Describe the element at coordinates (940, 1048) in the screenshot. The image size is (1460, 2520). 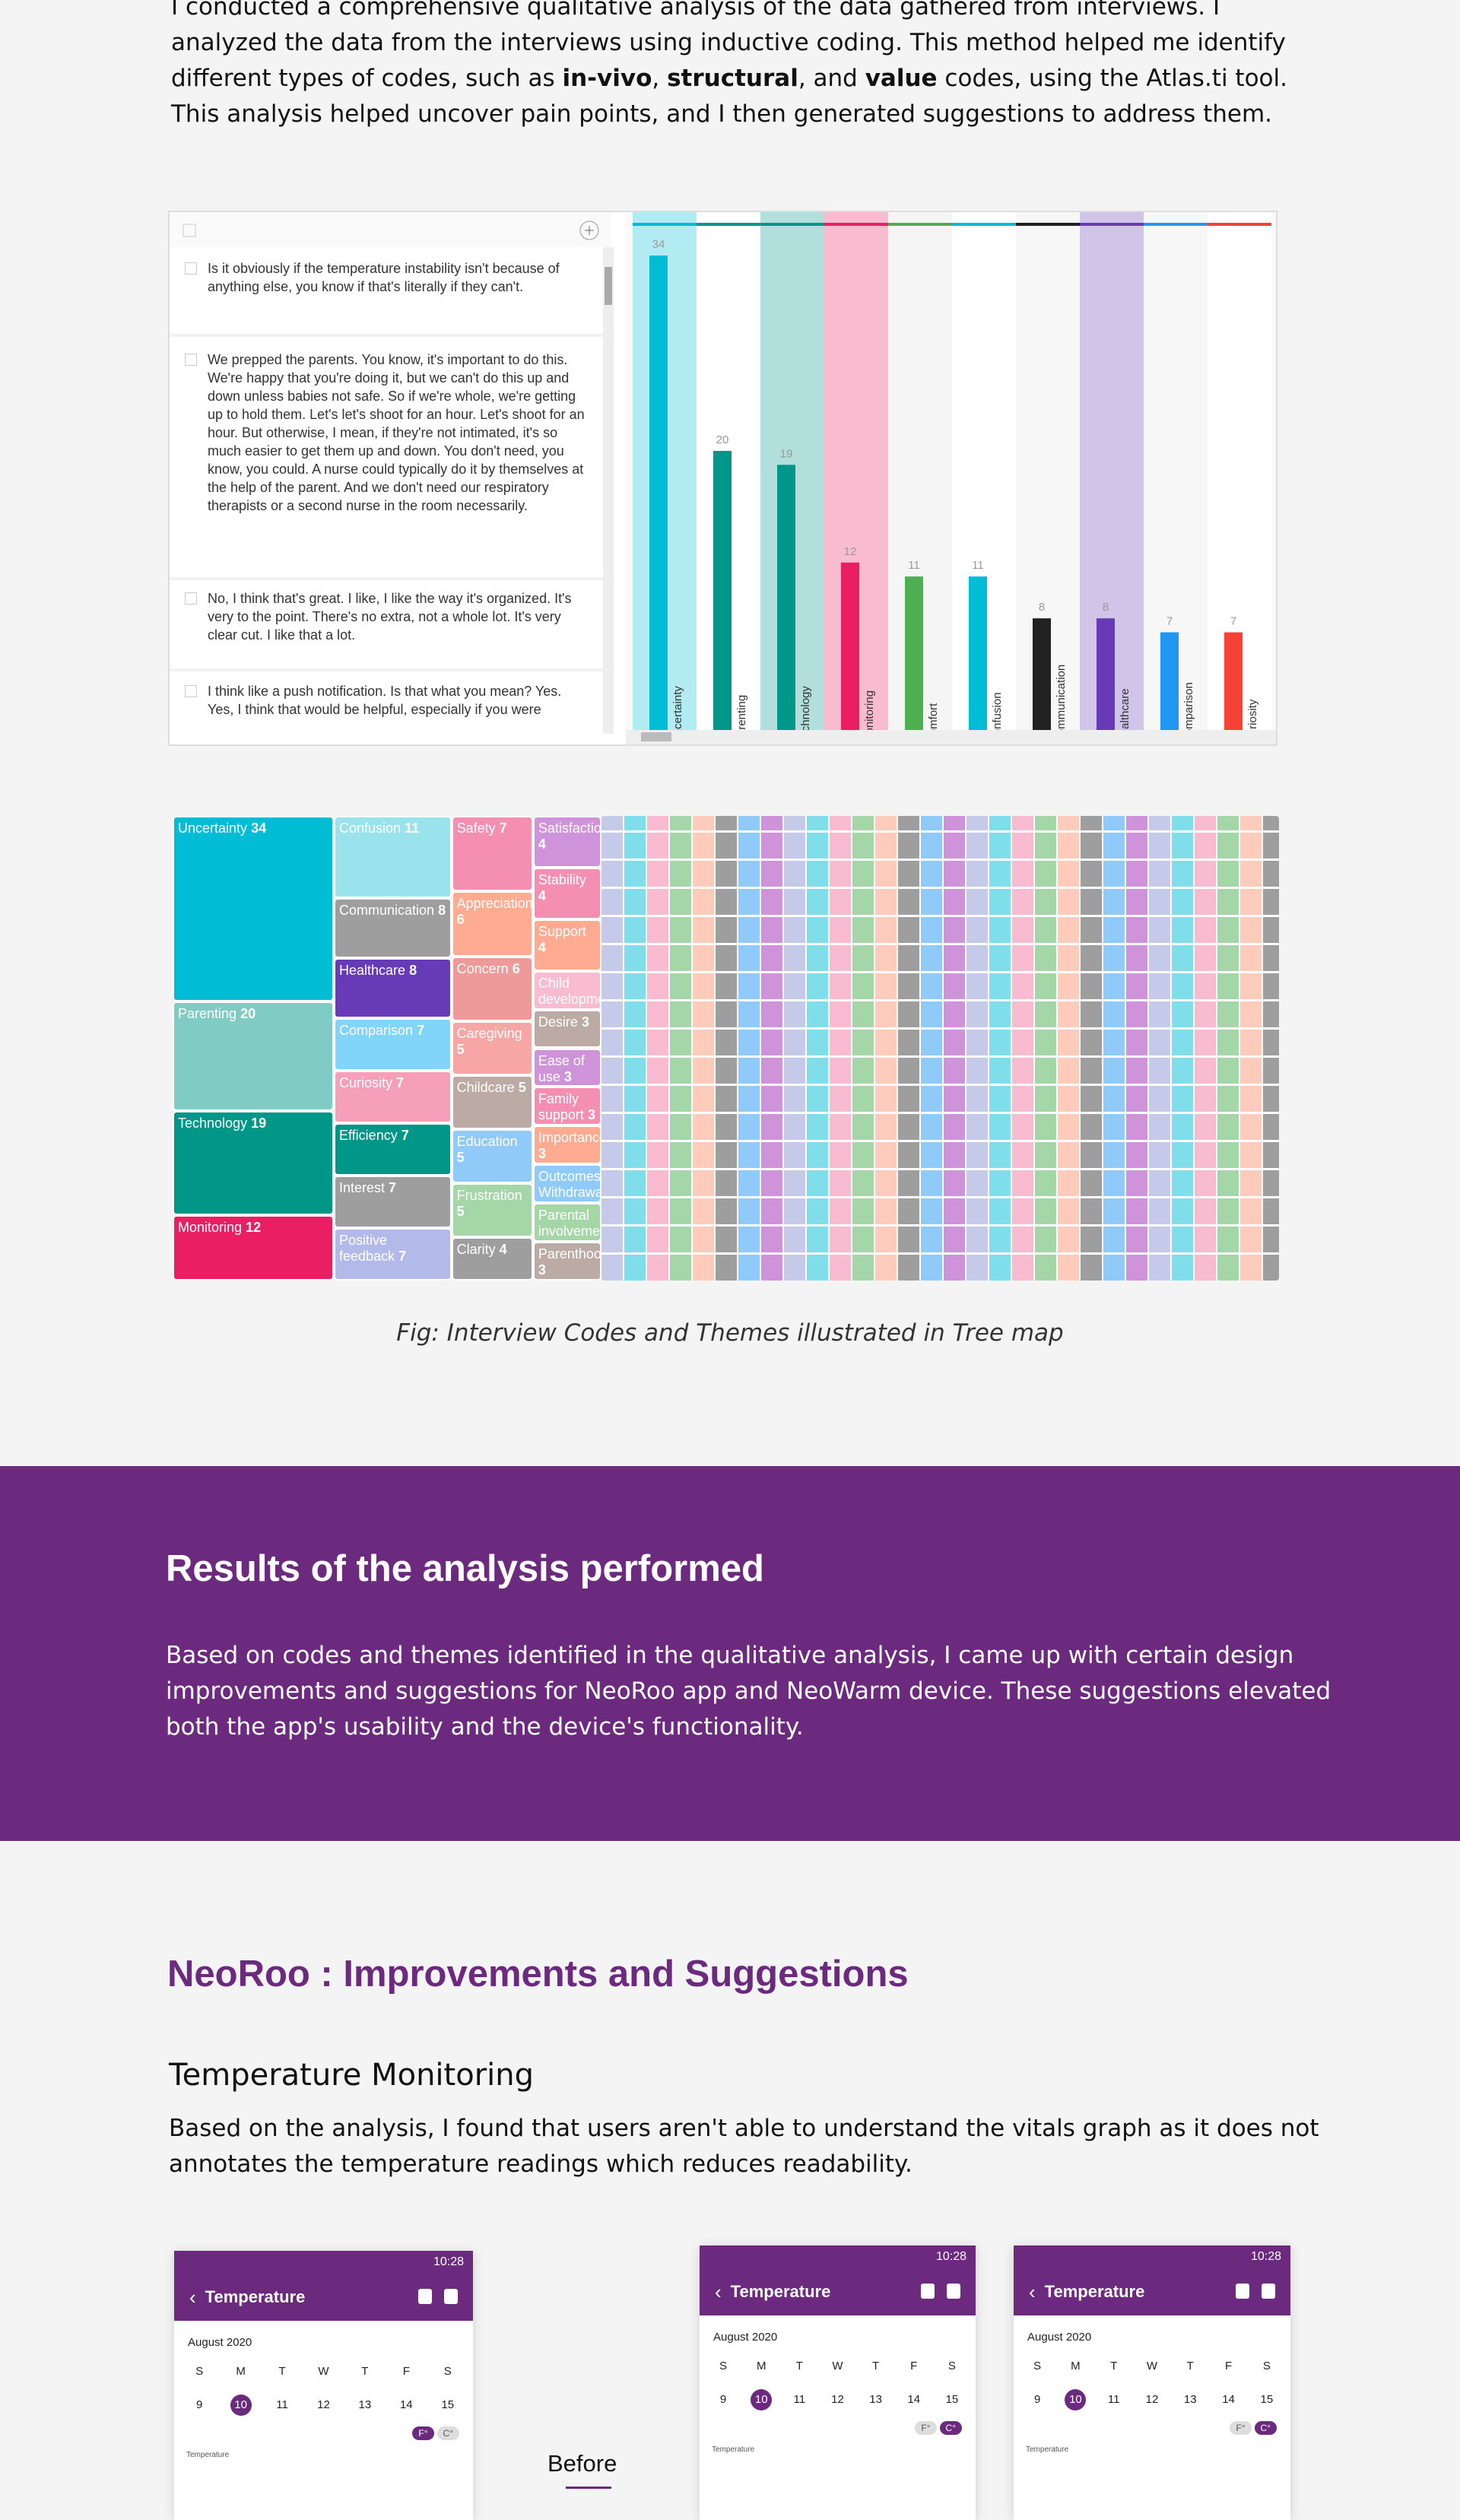
I see `treemap-small-codes` at that location.